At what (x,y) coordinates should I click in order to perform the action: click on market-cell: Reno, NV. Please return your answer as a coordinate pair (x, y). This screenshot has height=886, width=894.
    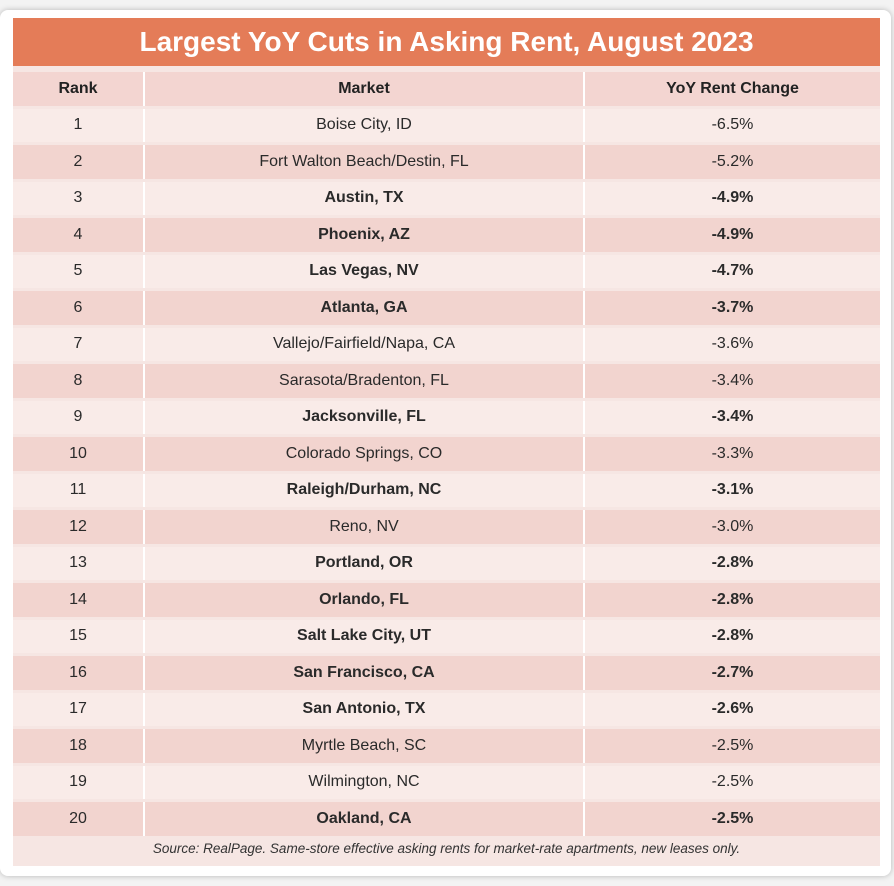
    Looking at the image, I should click on (365, 527).